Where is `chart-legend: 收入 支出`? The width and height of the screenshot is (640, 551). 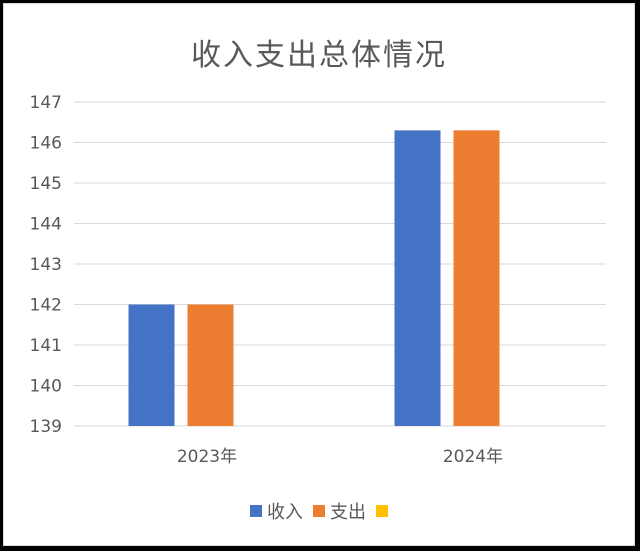 chart-legend: 收入 支出 is located at coordinates (319, 511).